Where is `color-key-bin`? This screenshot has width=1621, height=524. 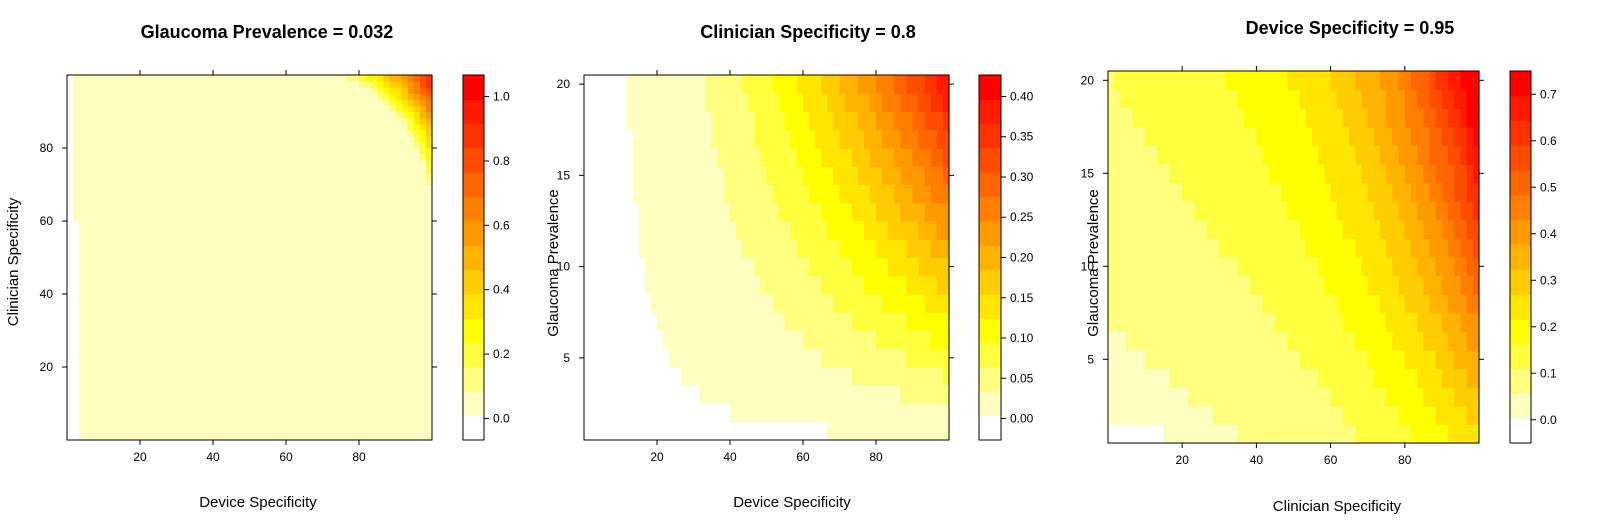
color-key-bin is located at coordinates (473, 185).